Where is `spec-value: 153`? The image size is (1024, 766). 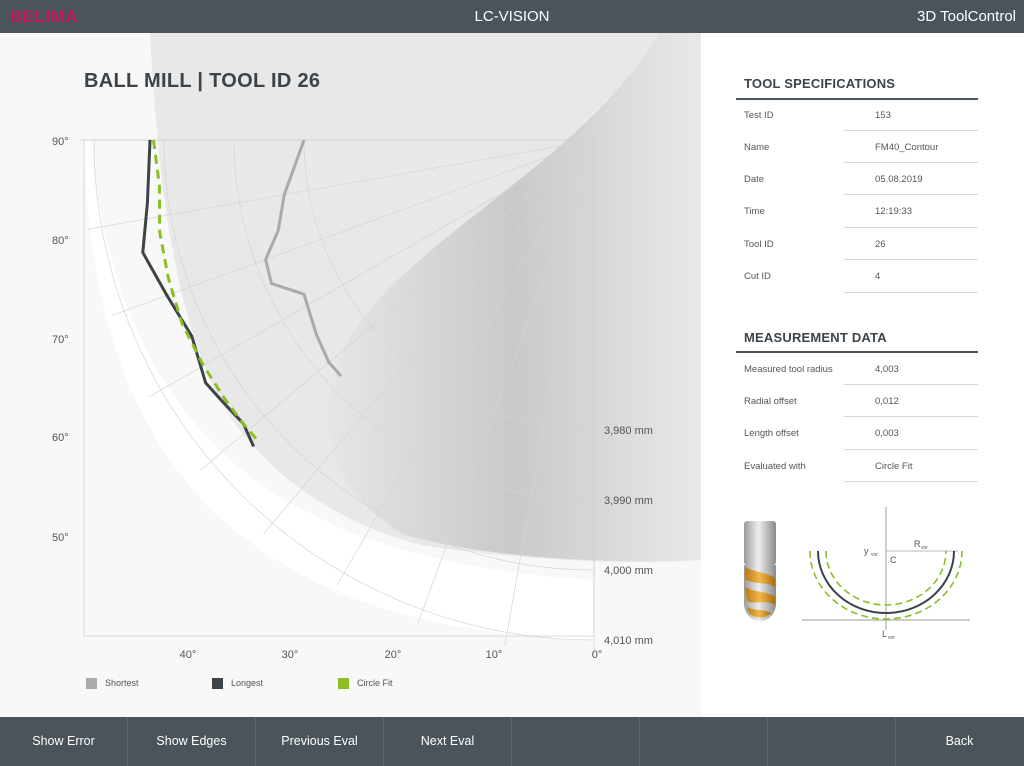 spec-value: 153 is located at coordinates (883, 115).